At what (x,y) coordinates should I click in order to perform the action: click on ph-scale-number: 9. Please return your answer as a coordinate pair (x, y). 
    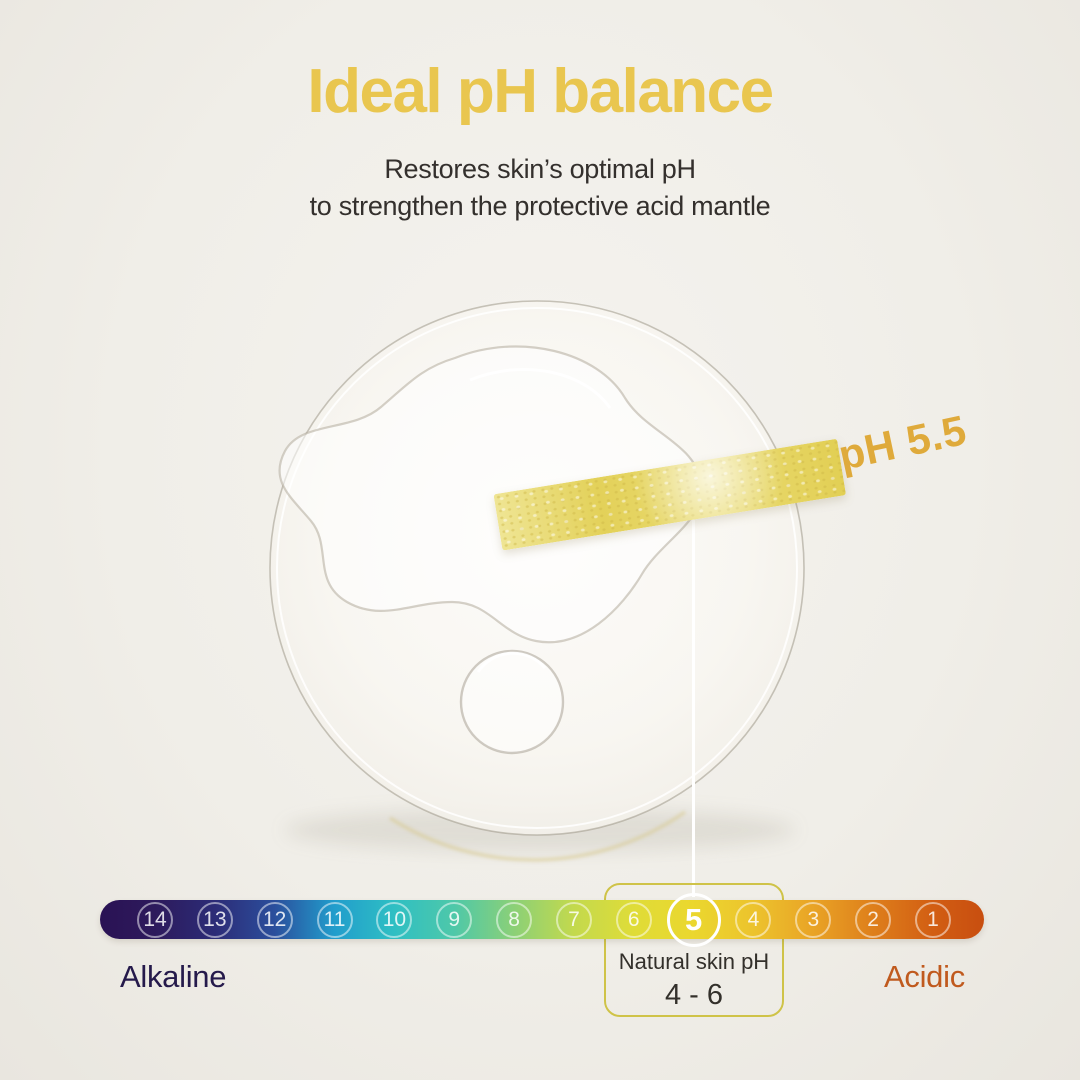
    Looking at the image, I should click on (454, 919).